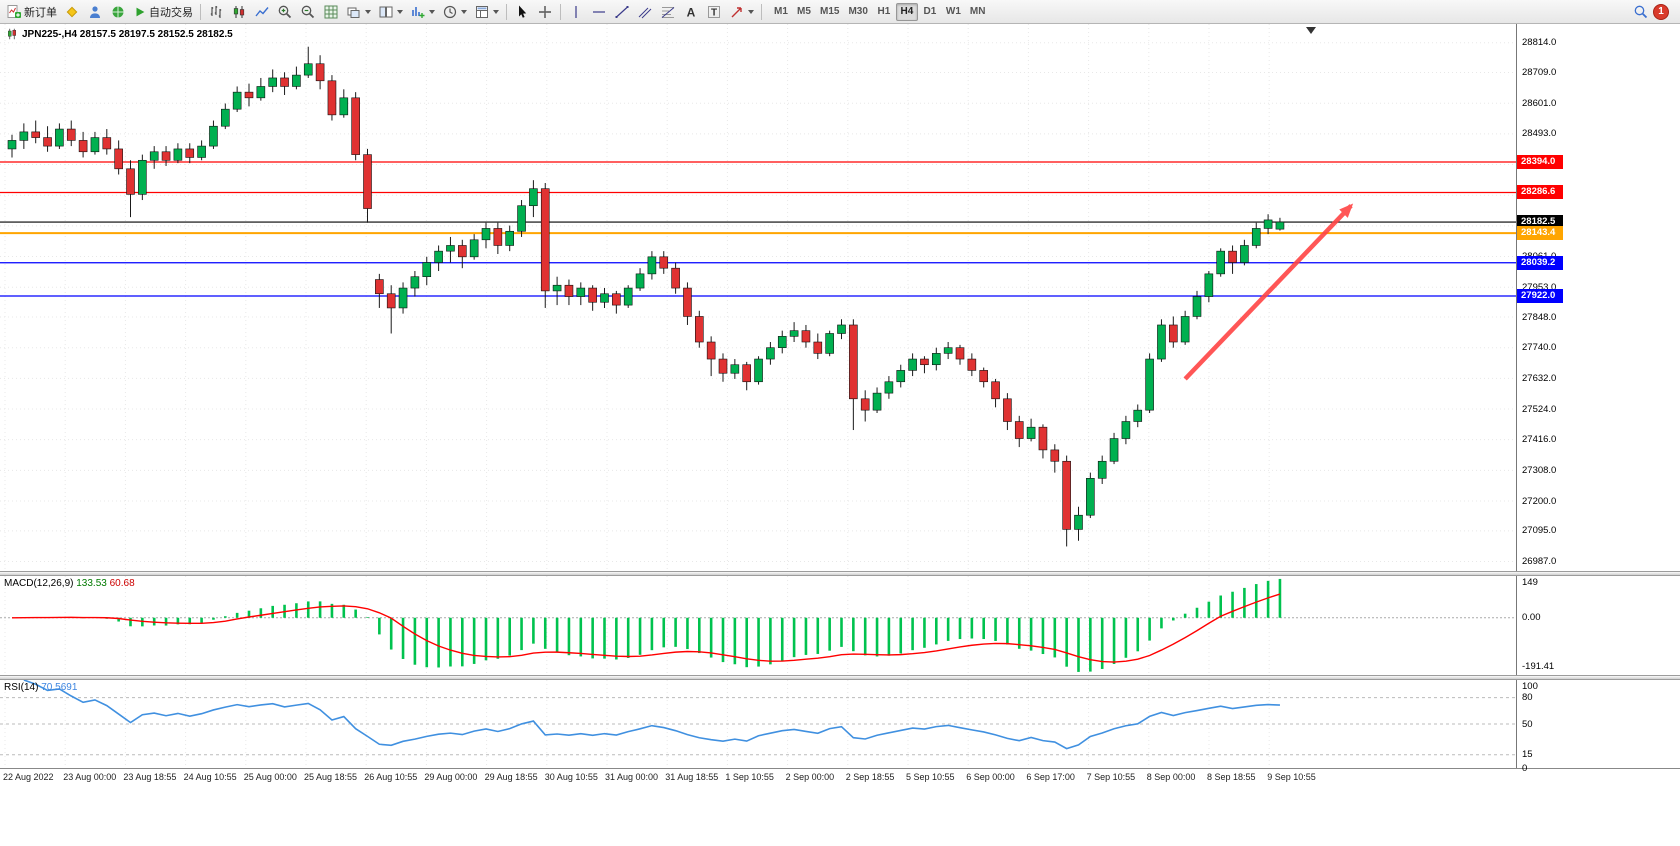 Image resolution: width=1680 pixels, height=846 pixels. Describe the element at coordinates (576, 12) in the screenshot. I see `vertical-line-tool-button` at that location.